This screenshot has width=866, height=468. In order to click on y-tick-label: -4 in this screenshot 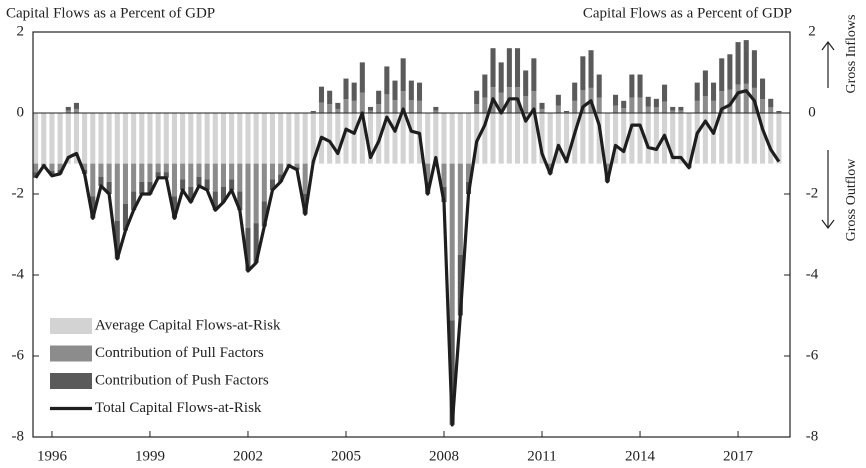, I will do `click(18, 274)`.